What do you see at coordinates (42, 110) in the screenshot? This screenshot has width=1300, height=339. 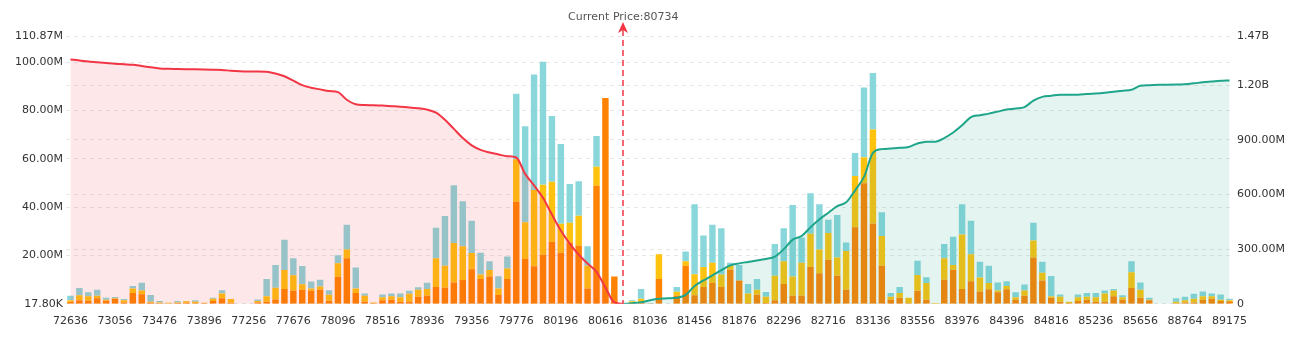 I see `y-tick-label: 80.00M` at bounding box center [42, 110].